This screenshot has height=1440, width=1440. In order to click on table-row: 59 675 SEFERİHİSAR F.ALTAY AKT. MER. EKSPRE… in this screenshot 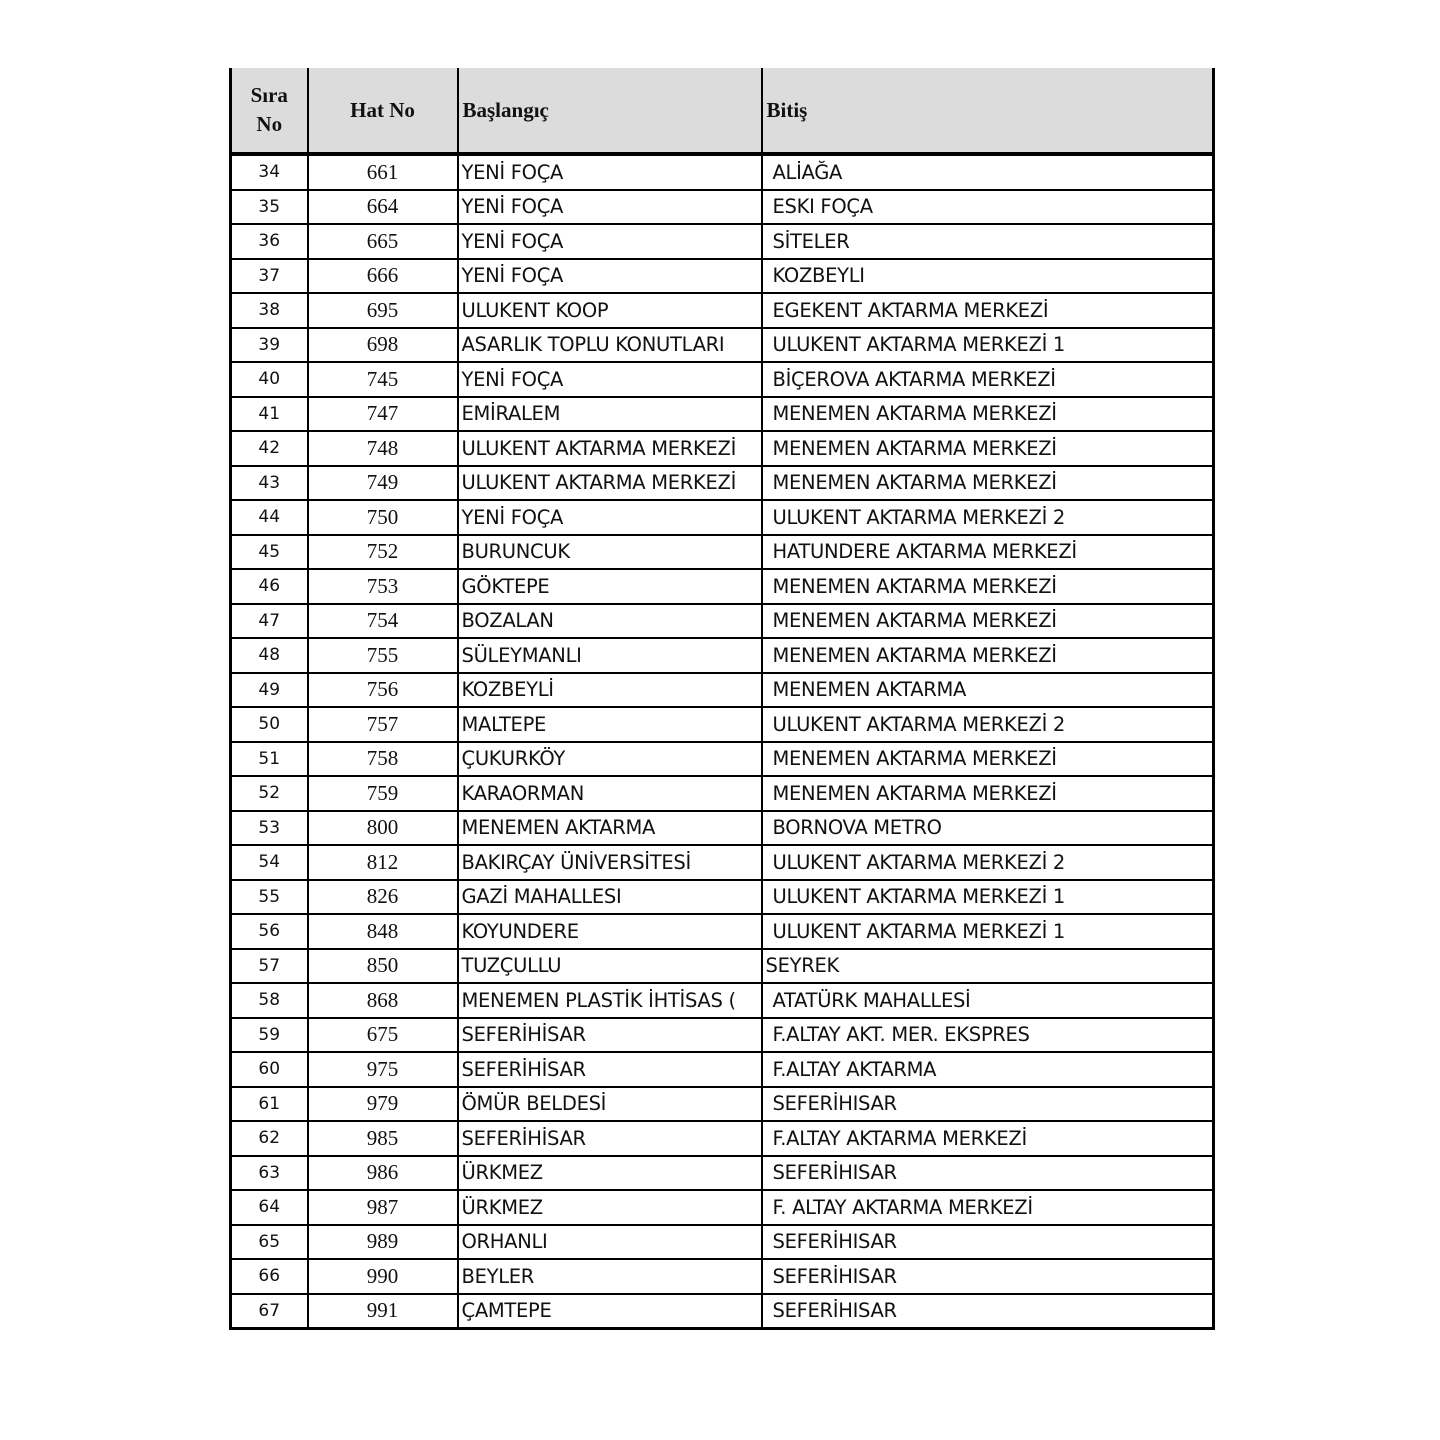, I will do `click(722, 1034)`.